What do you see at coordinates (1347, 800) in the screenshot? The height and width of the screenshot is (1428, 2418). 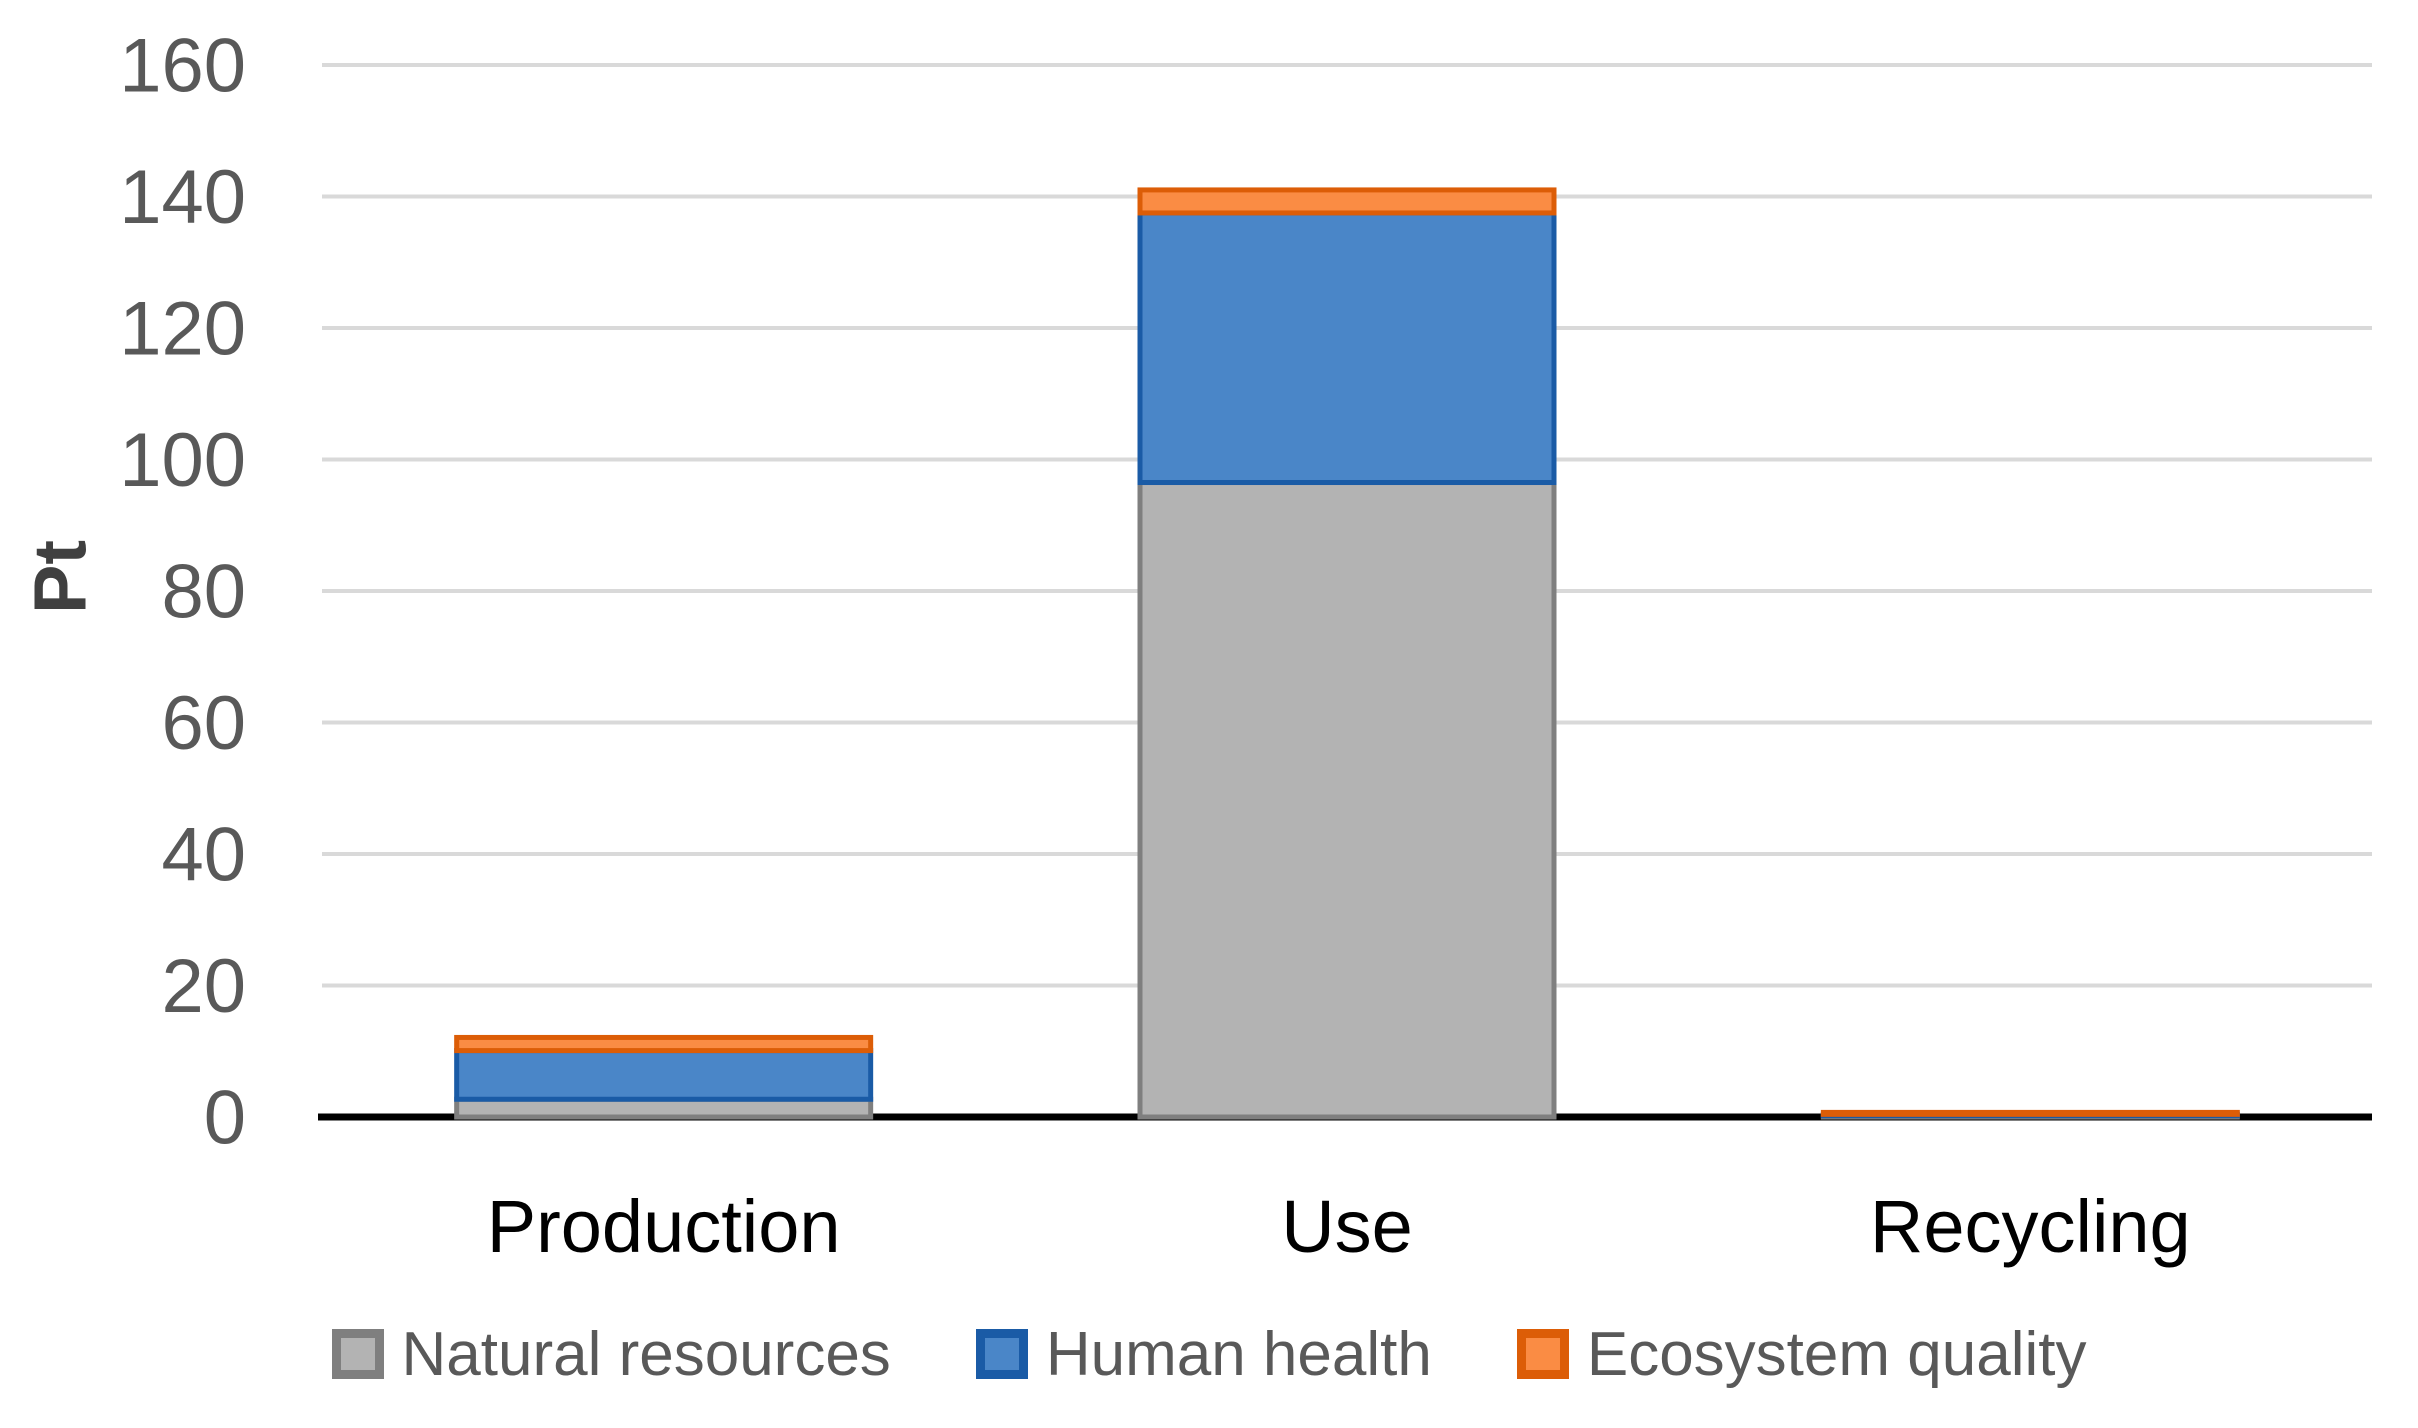 I see `bar-segment-use-natural-resources` at bounding box center [1347, 800].